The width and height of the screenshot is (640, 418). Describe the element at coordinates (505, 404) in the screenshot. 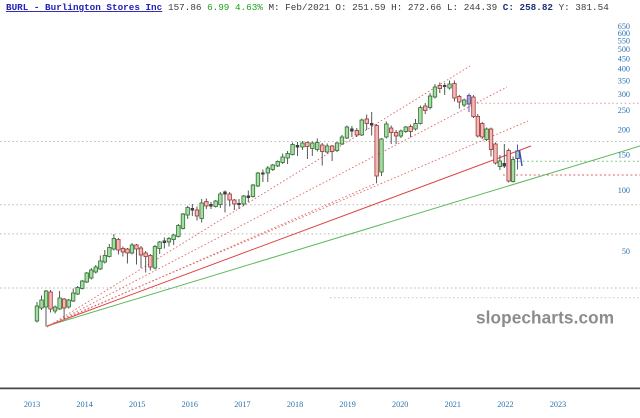

I see `svg-text: 2022` at that location.